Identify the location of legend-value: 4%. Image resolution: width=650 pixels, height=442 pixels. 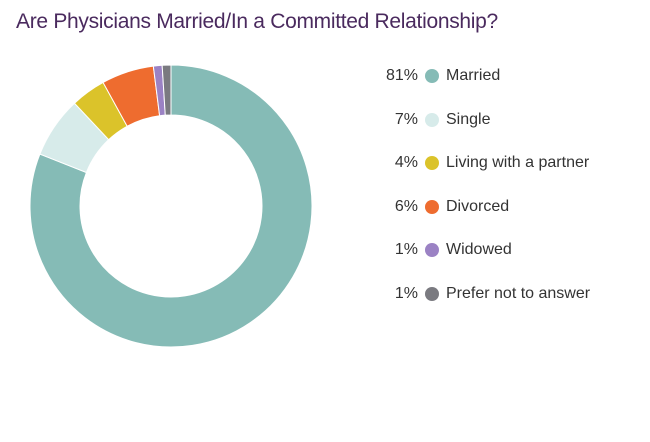
(406, 162).